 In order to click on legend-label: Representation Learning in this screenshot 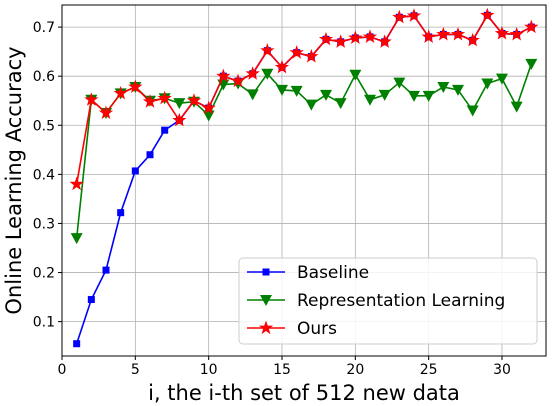, I will do `click(401, 301)`.